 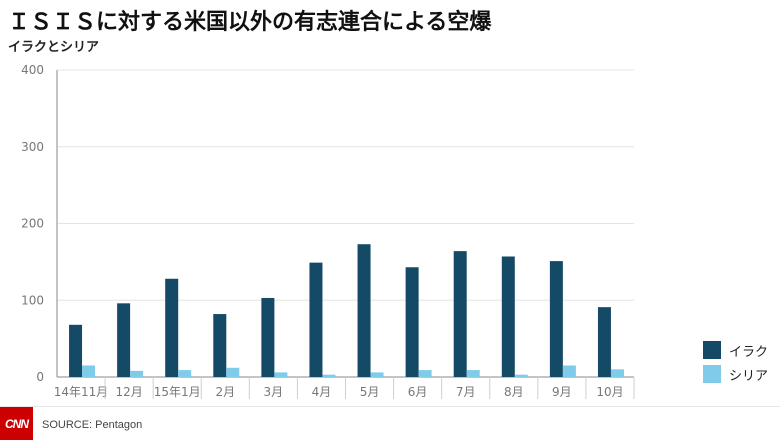 What do you see at coordinates (370, 392) in the screenshot?
I see `x-tick-label: 5月` at bounding box center [370, 392].